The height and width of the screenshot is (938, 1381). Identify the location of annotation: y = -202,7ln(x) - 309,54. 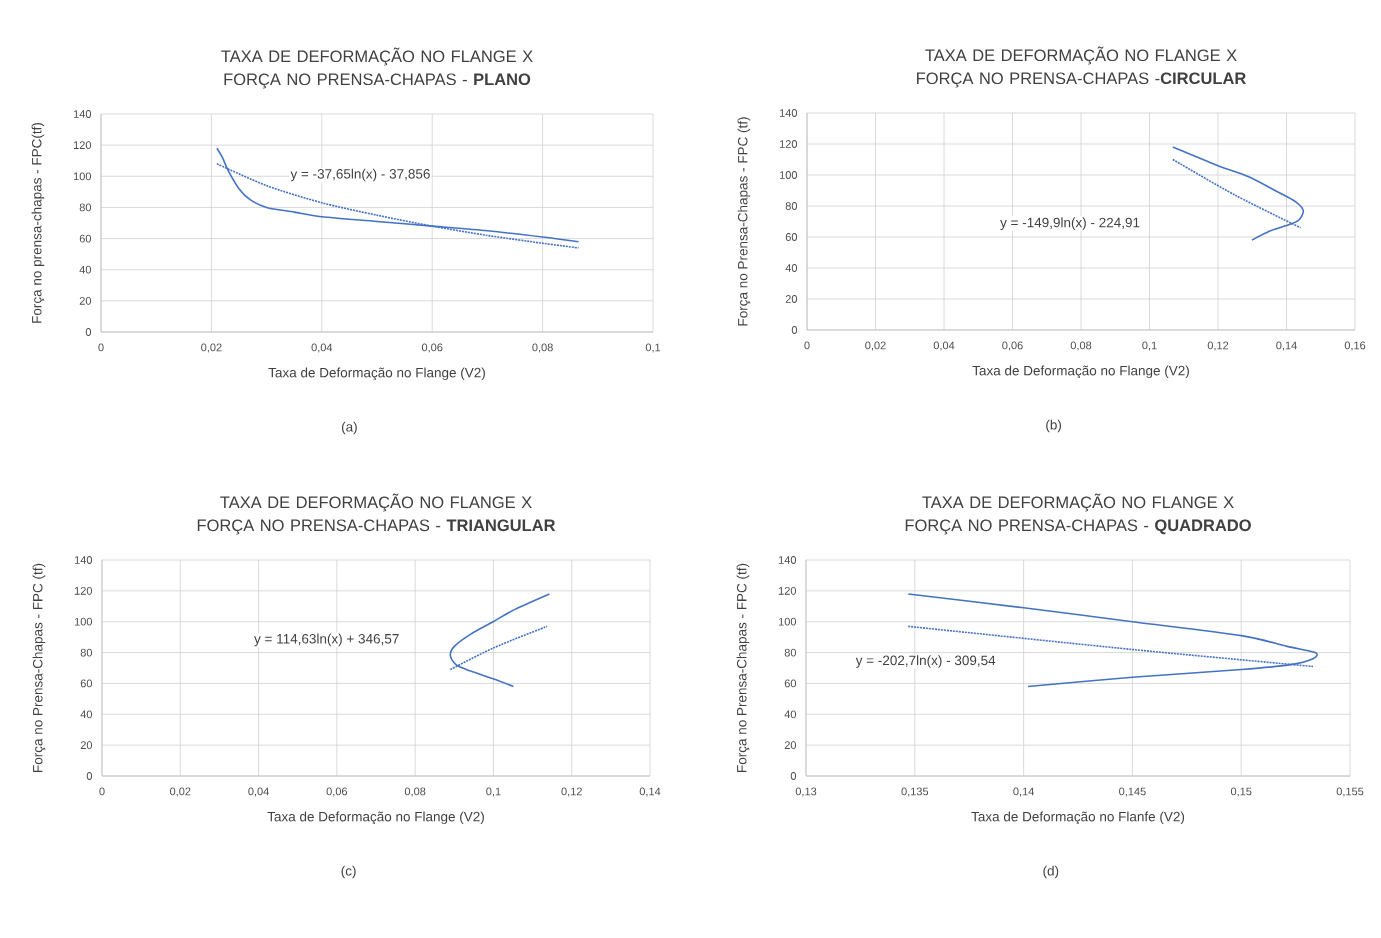
(925, 661).